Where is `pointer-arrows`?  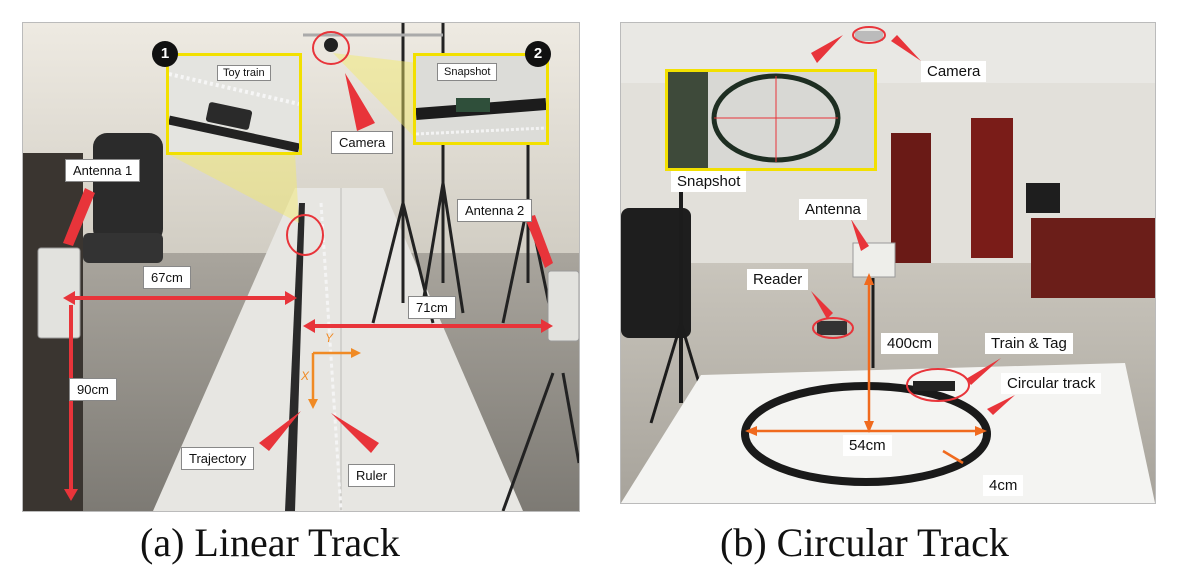
pointer-arrows is located at coordinates (913, 225).